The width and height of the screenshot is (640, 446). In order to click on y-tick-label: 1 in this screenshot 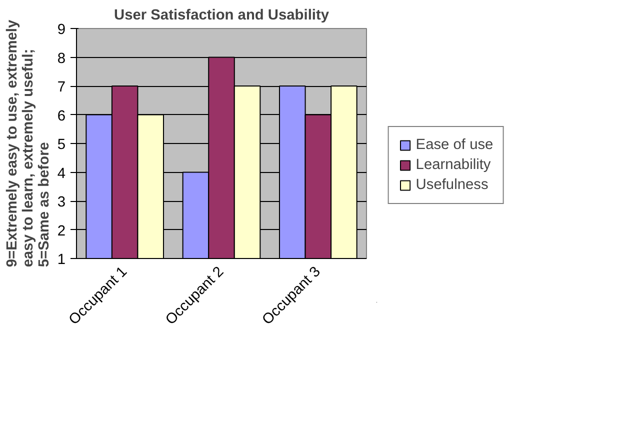, I will do `click(61, 260)`.